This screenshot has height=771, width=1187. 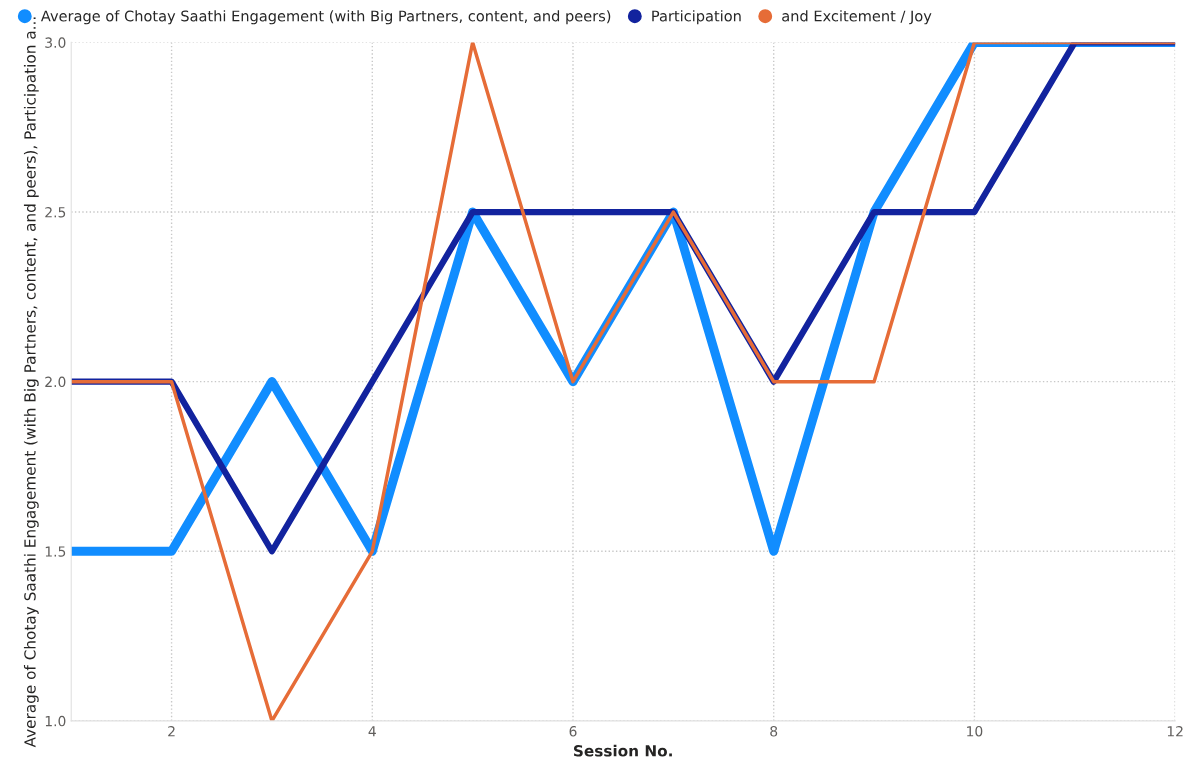 I want to click on x-tick-label: 2, so click(x=171, y=731).